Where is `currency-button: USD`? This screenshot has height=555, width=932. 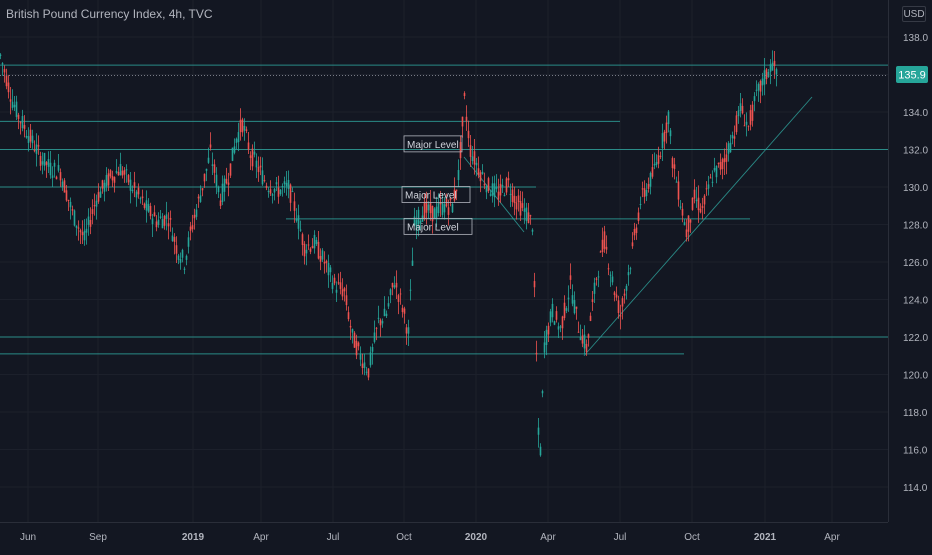 currency-button: USD is located at coordinates (914, 14).